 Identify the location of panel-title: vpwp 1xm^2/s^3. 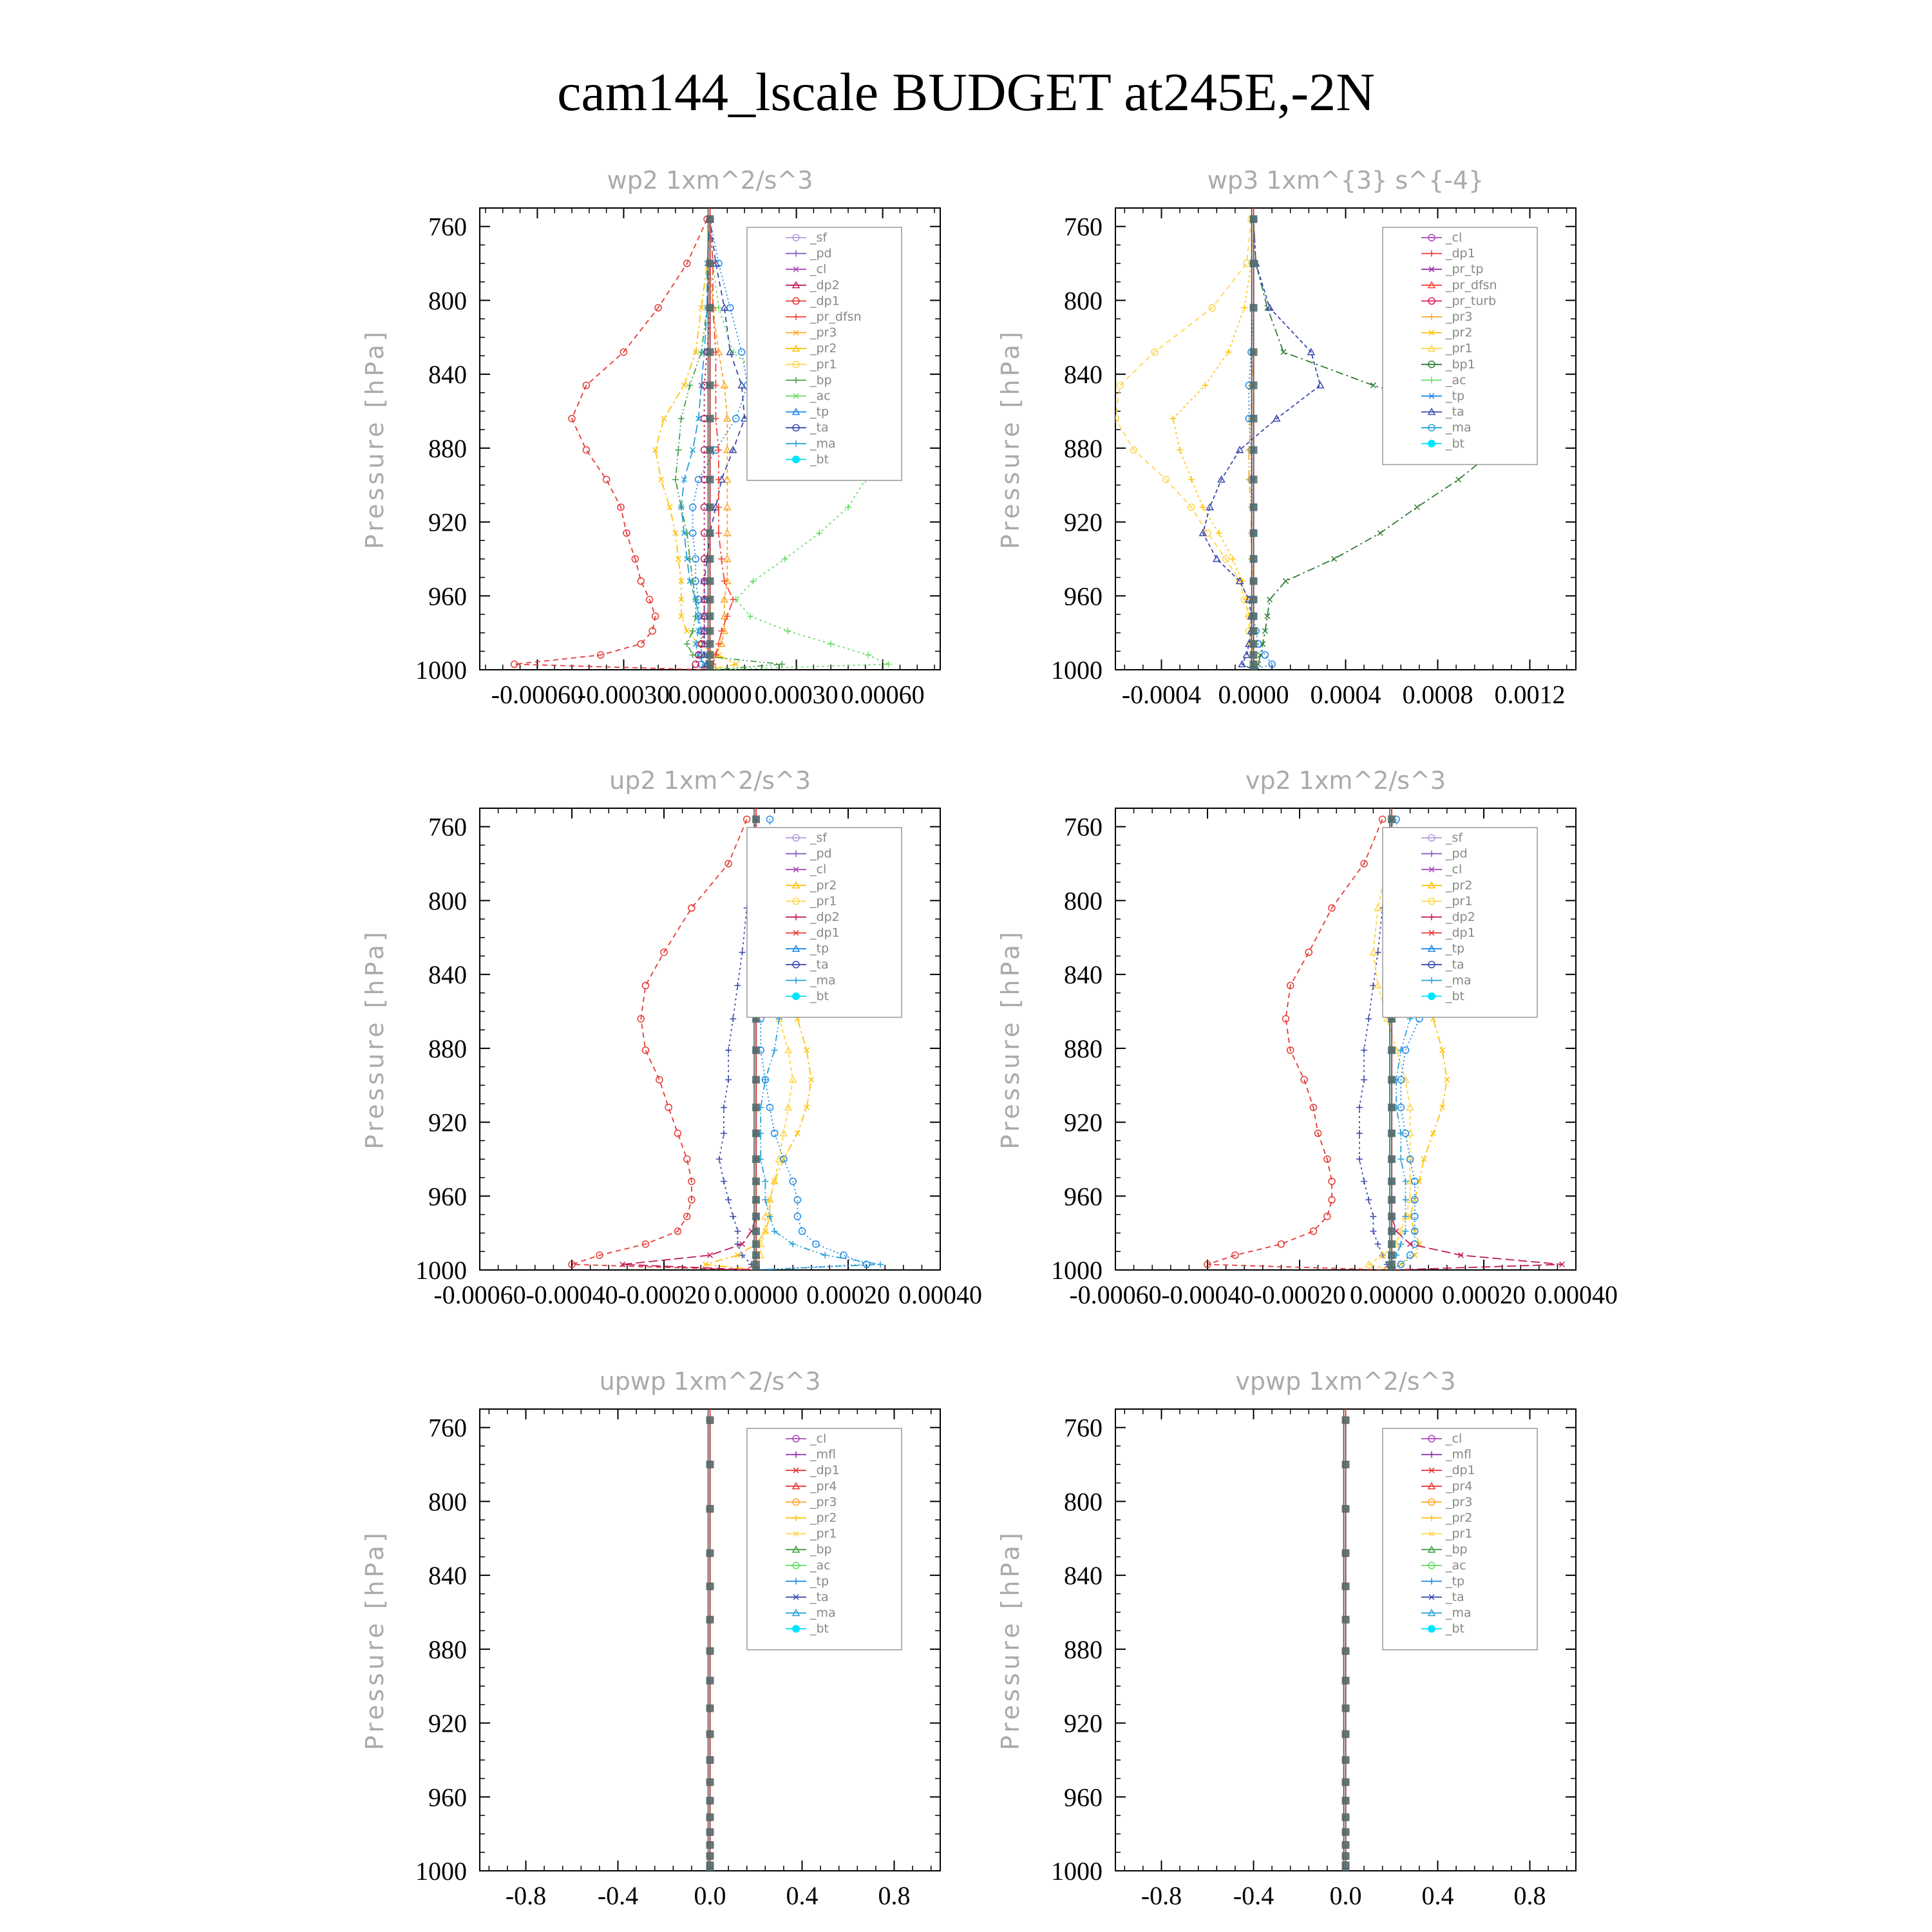
(1345, 1382).